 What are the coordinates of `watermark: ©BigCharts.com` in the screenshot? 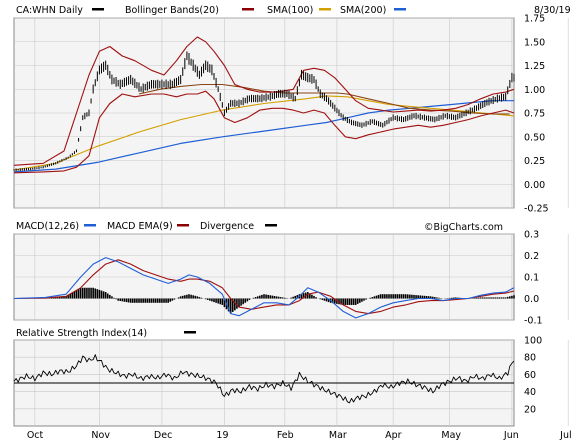 It's located at (463, 227).